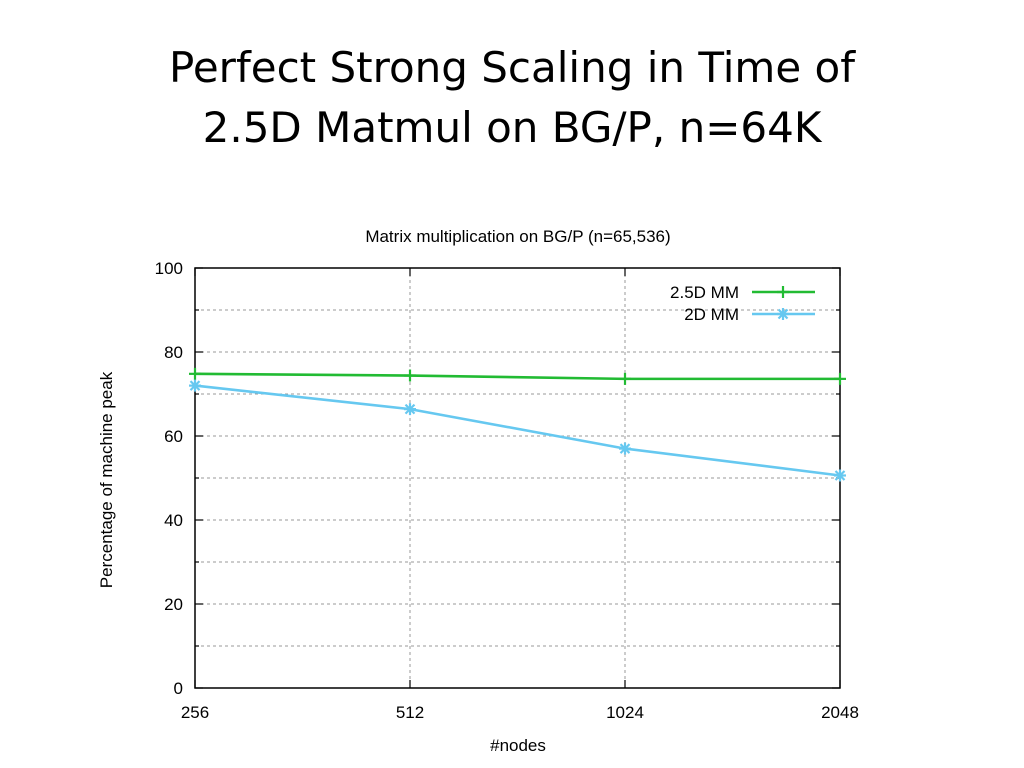 The image size is (1024, 768). What do you see at coordinates (742, 303) in the screenshot?
I see `legend: 2.5D MM 2D MM` at bounding box center [742, 303].